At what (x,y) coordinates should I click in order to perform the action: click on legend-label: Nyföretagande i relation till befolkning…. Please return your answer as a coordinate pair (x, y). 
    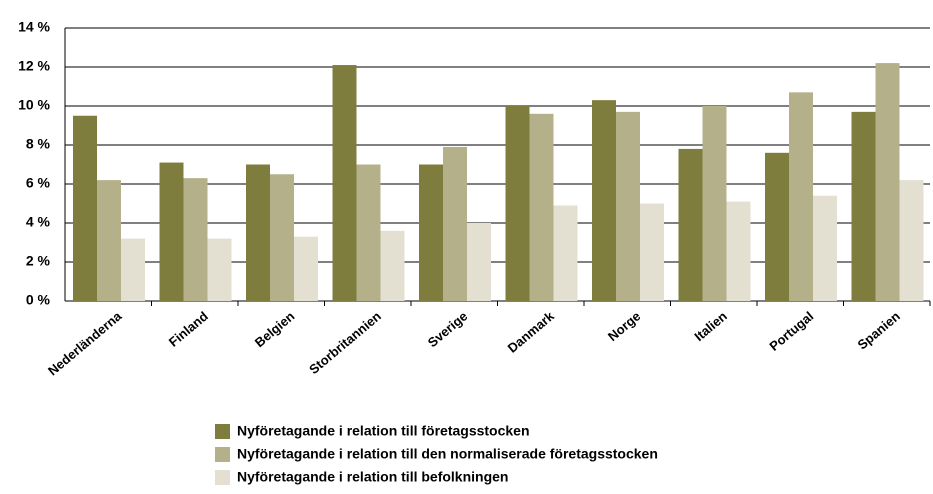
    Looking at the image, I should click on (372, 477).